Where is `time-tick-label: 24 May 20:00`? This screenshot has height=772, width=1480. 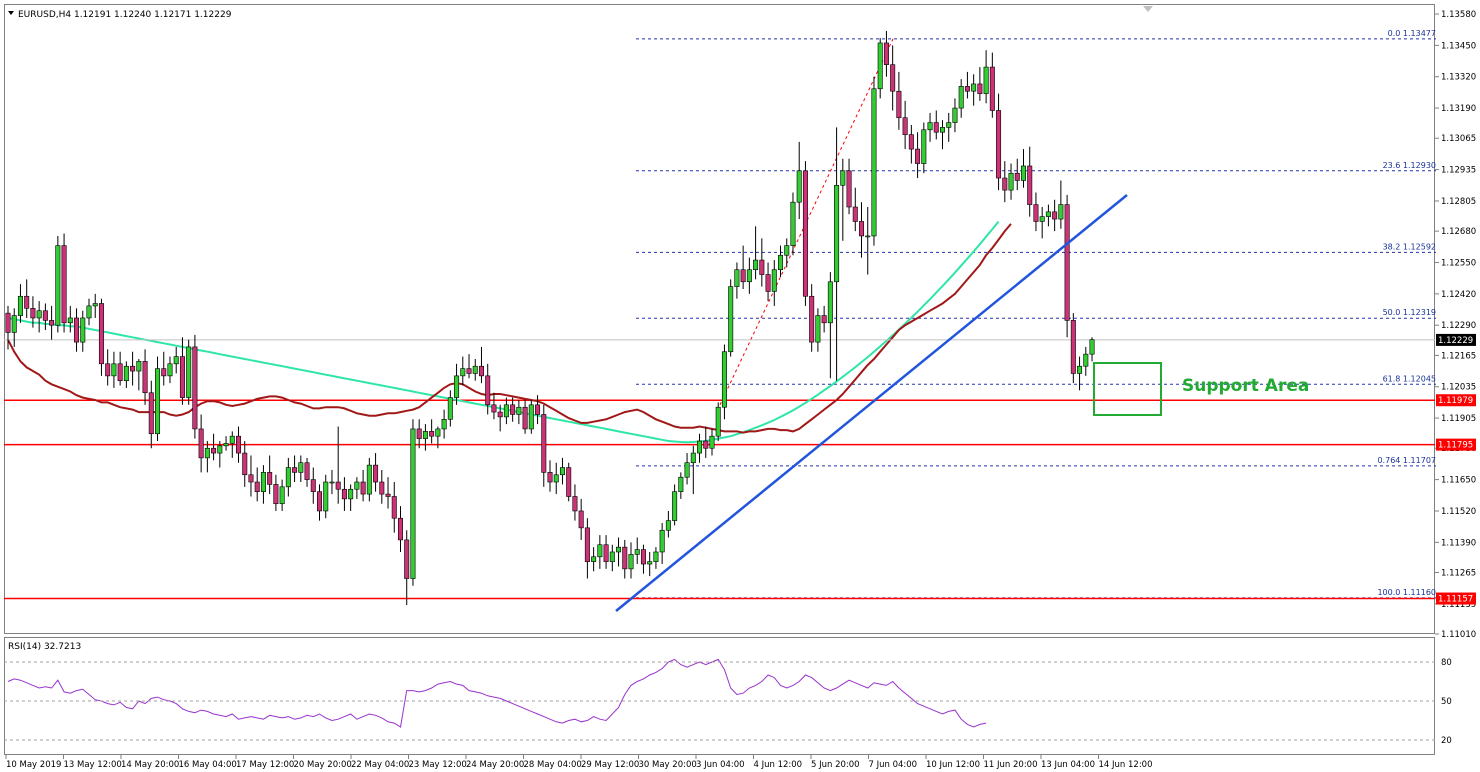 time-tick-label: 24 May 20:00 is located at coordinates (495, 765).